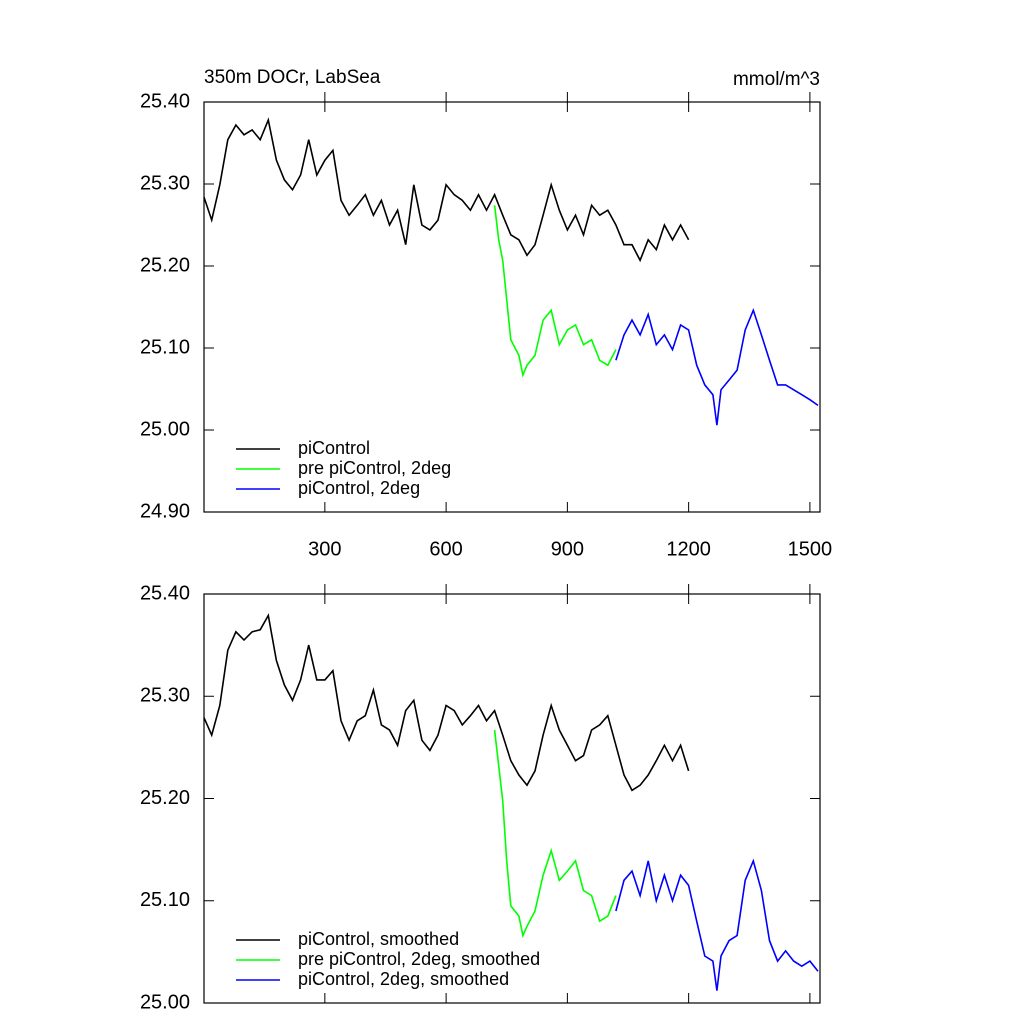 The width and height of the screenshot is (1024, 1024). What do you see at coordinates (776, 79) in the screenshot?
I see `title-right: mmol/m^3` at bounding box center [776, 79].